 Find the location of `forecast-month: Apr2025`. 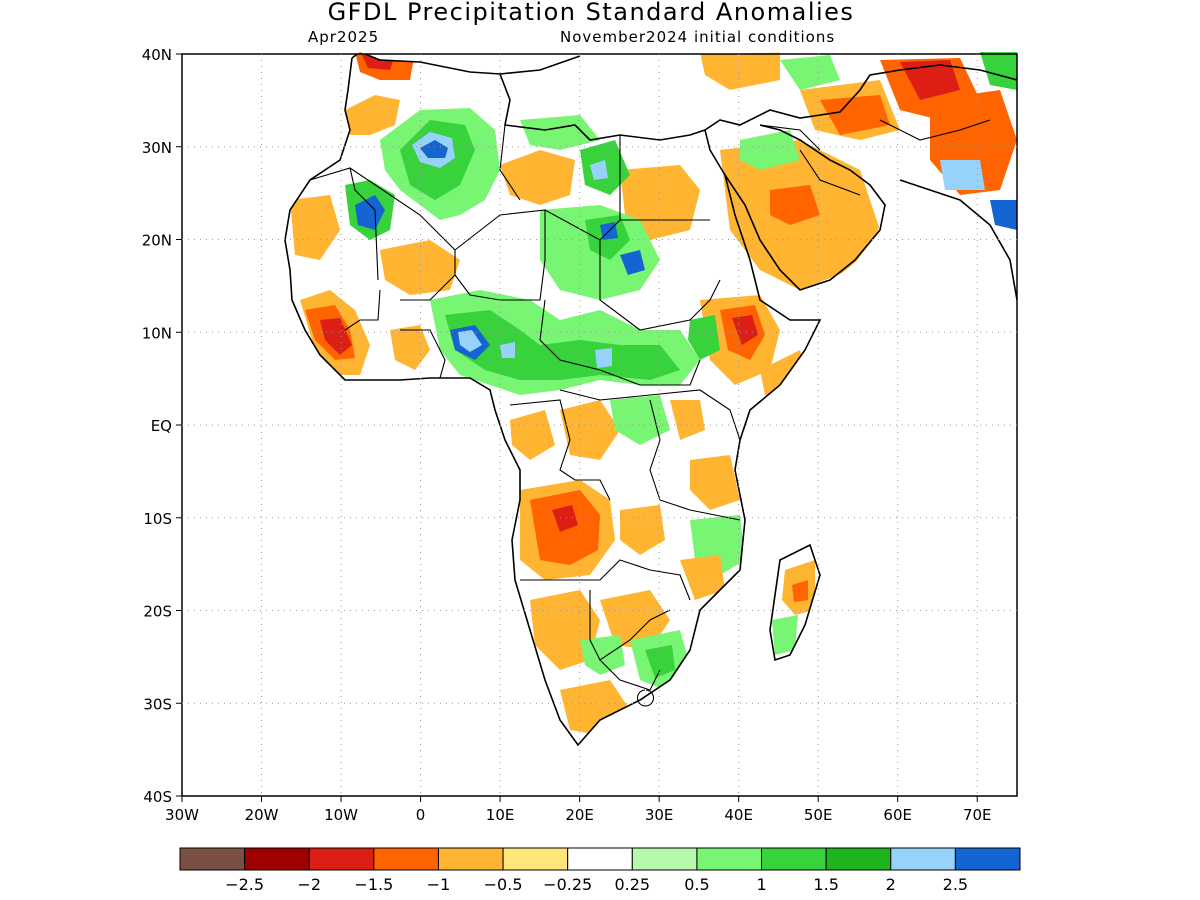

forecast-month: Apr2025 is located at coordinates (344, 37).